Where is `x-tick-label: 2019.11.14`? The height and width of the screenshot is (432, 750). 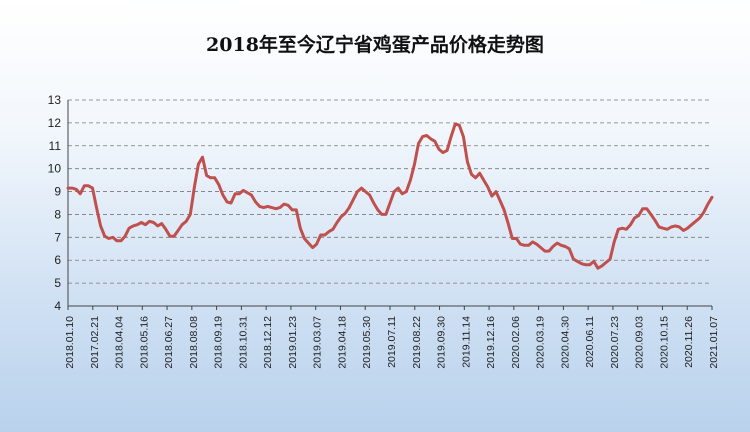 x-tick-label: 2019.11.14 is located at coordinates (466, 342).